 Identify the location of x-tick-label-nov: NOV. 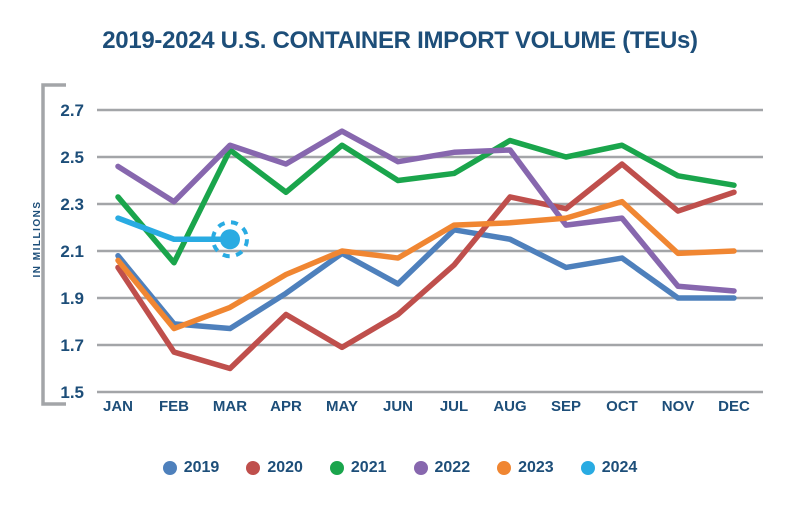
(678, 406).